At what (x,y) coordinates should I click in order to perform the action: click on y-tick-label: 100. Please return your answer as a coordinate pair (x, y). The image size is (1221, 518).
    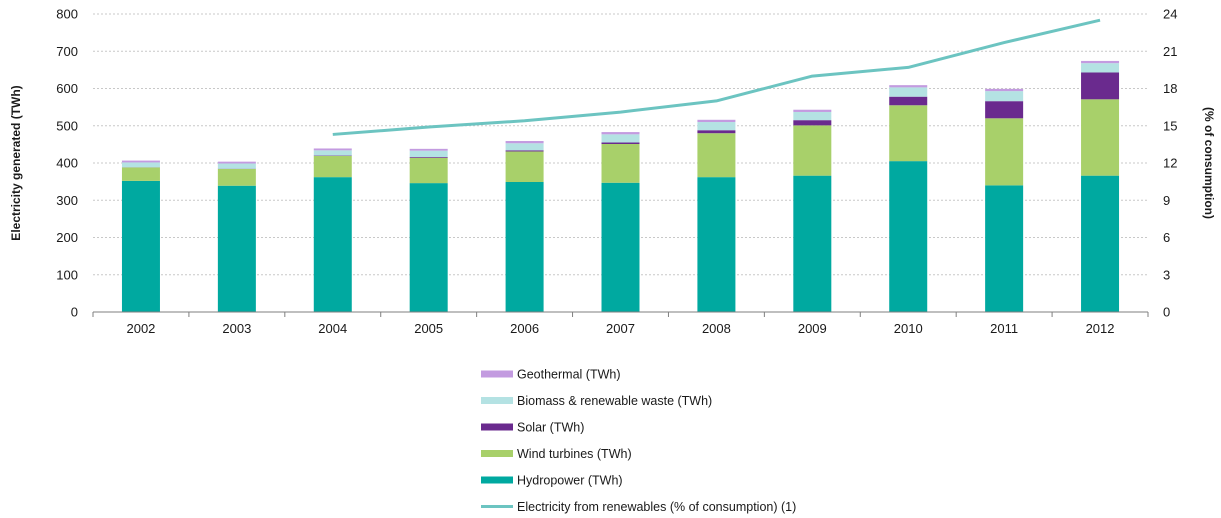
    Looking at the image, I should click on (67, 274).